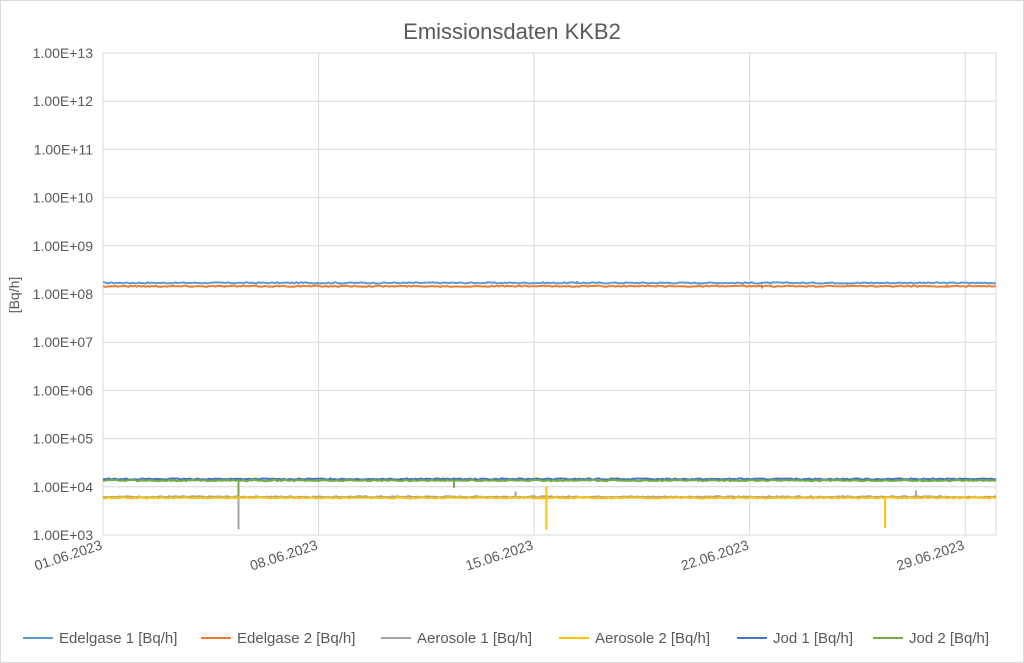 The width and height of the screenshot is (1024, 663). I want to click on y-tick-label: 1.00E+04, so click(63, 487).